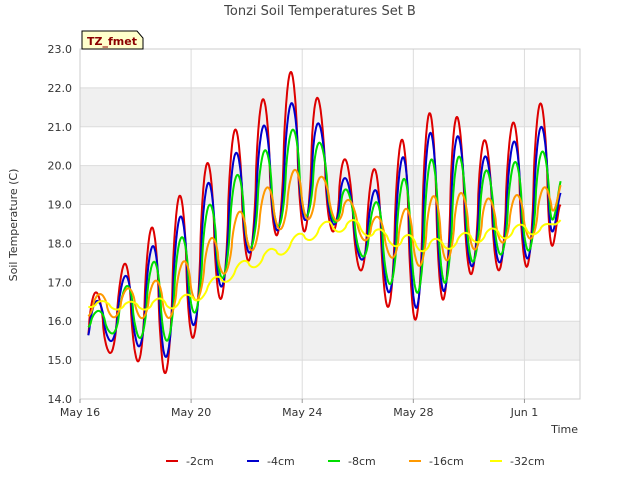 The height and width of the screenshot is (480, 640). I want to click on y-tick-label: 15.0, so click(60, 360).